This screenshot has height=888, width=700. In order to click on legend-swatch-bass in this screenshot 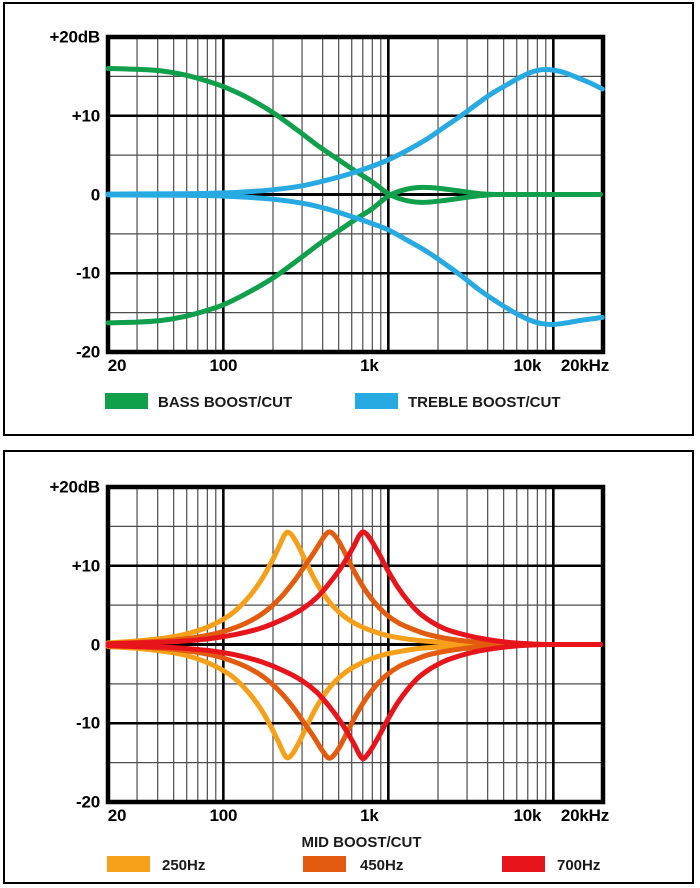, I will do `click(126, 401)`.